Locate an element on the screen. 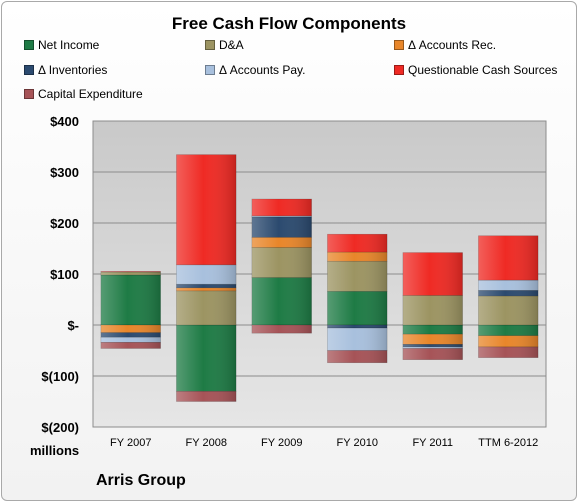 Image resolution: width=578 pixels, height=502 pixels. legend-item-capex: Capital Expenditure is located at coordinates (83, 94).